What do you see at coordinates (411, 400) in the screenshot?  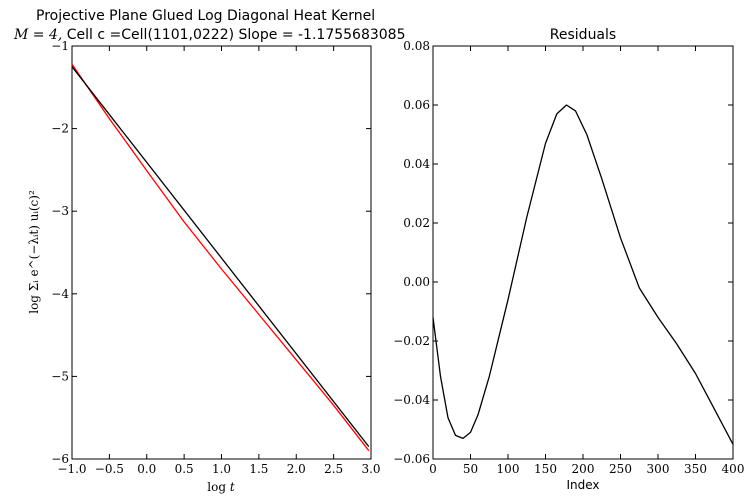 I see `y-tick-label: −0.04` at bounding box center [411, 400].